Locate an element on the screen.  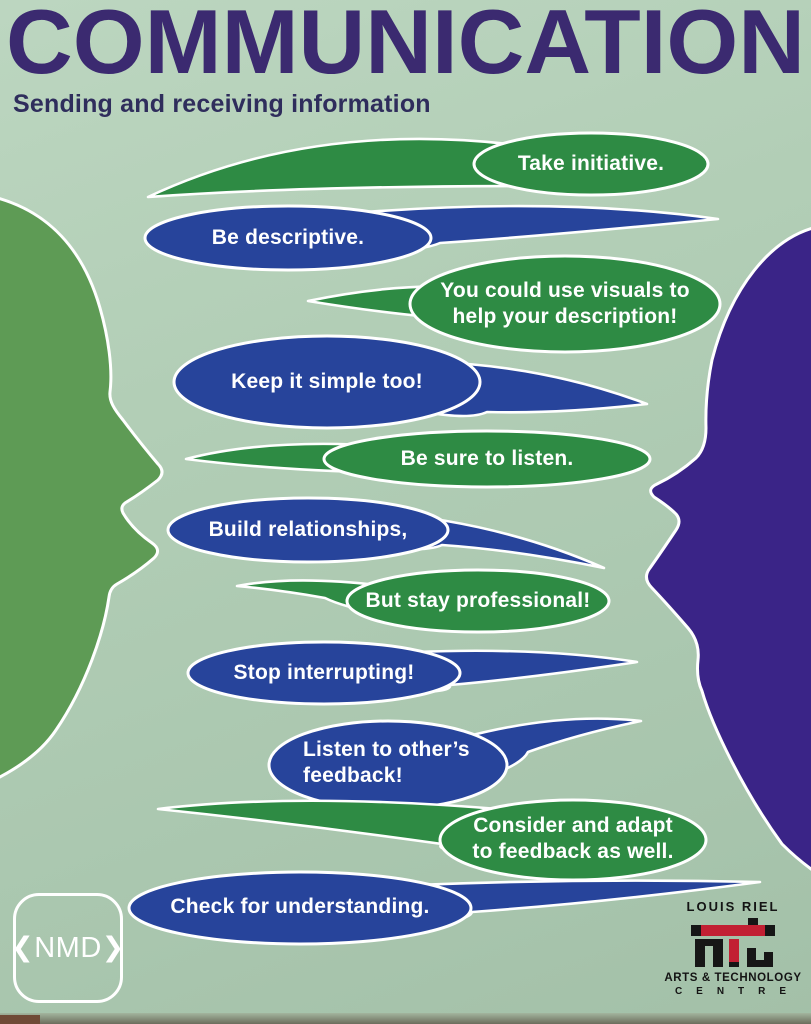
bubble-text-keep-it-simple: Keep it simple too! is located at coordinates (327, 382).